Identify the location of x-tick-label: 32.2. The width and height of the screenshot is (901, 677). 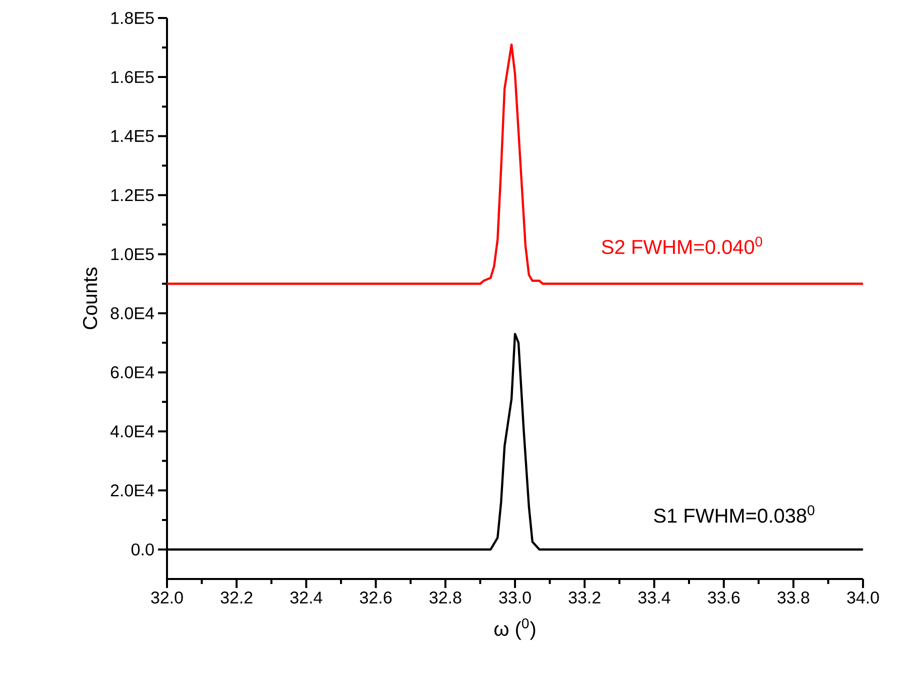
(236, 598).